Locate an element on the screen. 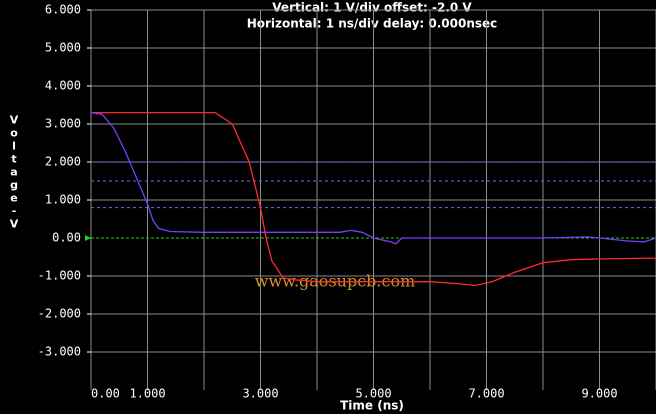  y-tick-label: -1.000 is located at coordinates (59, 276).